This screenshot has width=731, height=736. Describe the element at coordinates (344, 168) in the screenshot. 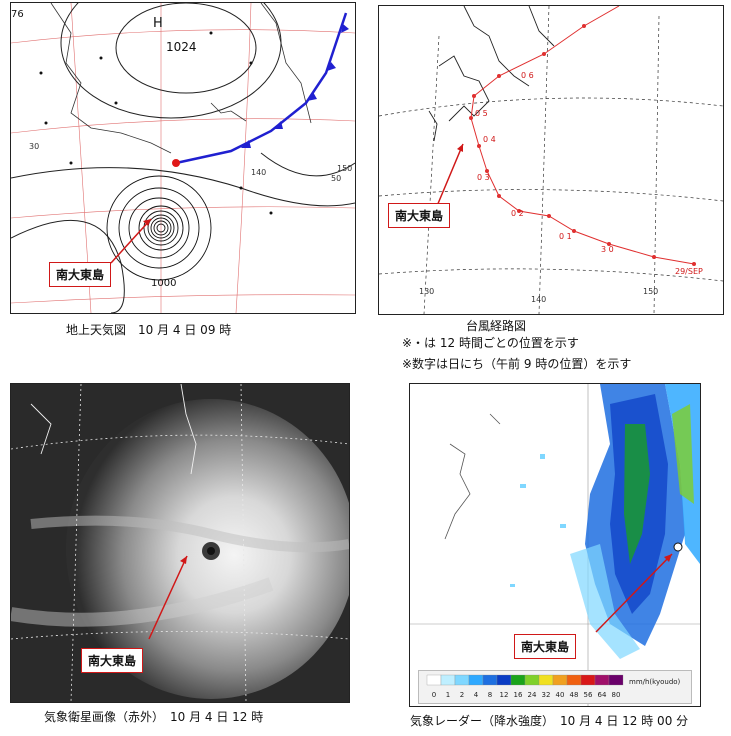

I see `lon-label-150: 150` at that location.